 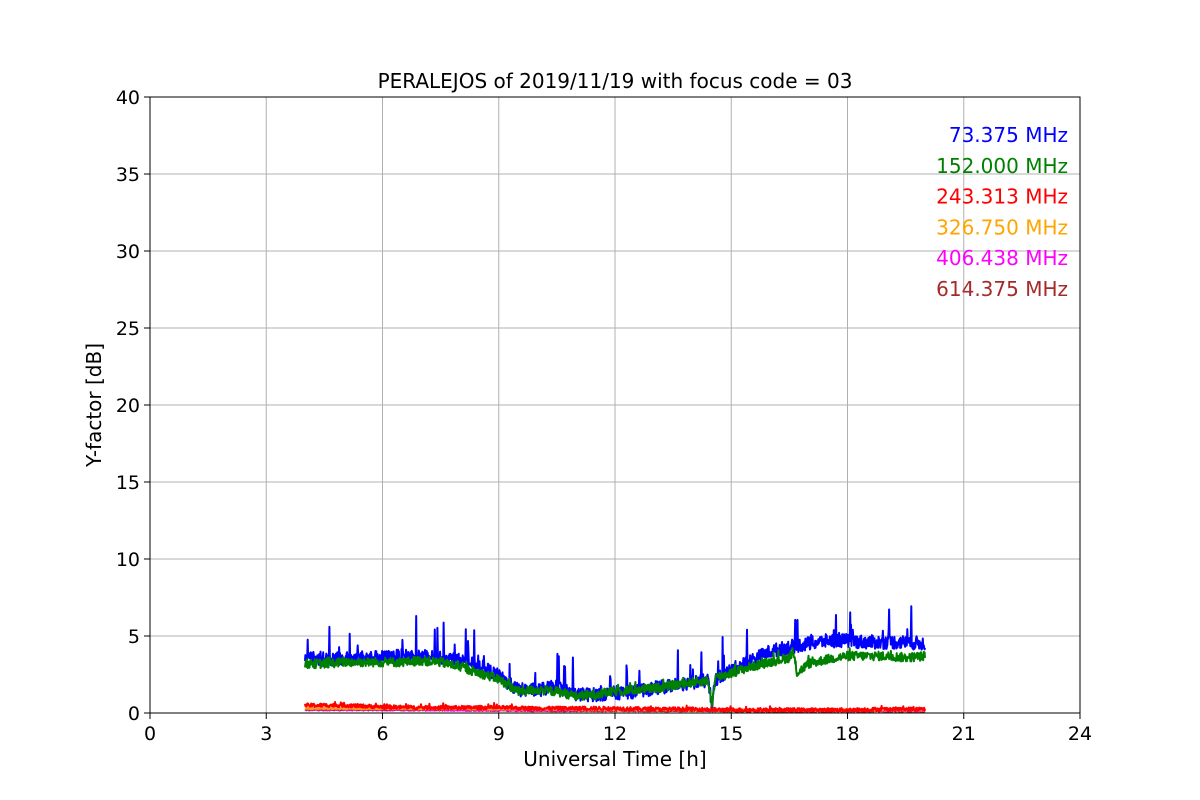 I want to click on y-tick-label-1: 5, so click(x=134, y=637).